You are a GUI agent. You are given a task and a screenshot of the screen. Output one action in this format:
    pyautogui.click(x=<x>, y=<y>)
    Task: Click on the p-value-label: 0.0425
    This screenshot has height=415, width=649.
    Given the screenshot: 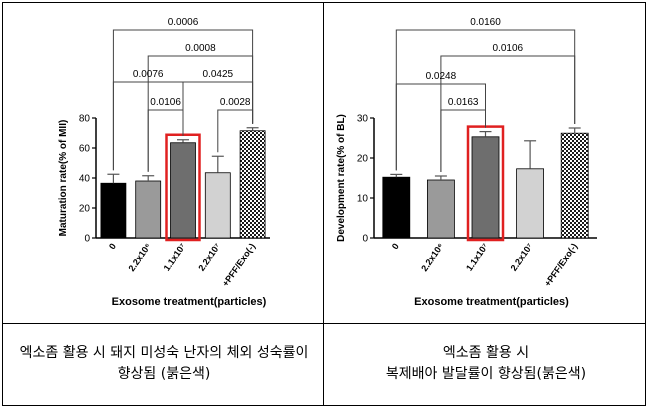 What is the action you would take?
    pyautogui.click(x=218, y=74)
    